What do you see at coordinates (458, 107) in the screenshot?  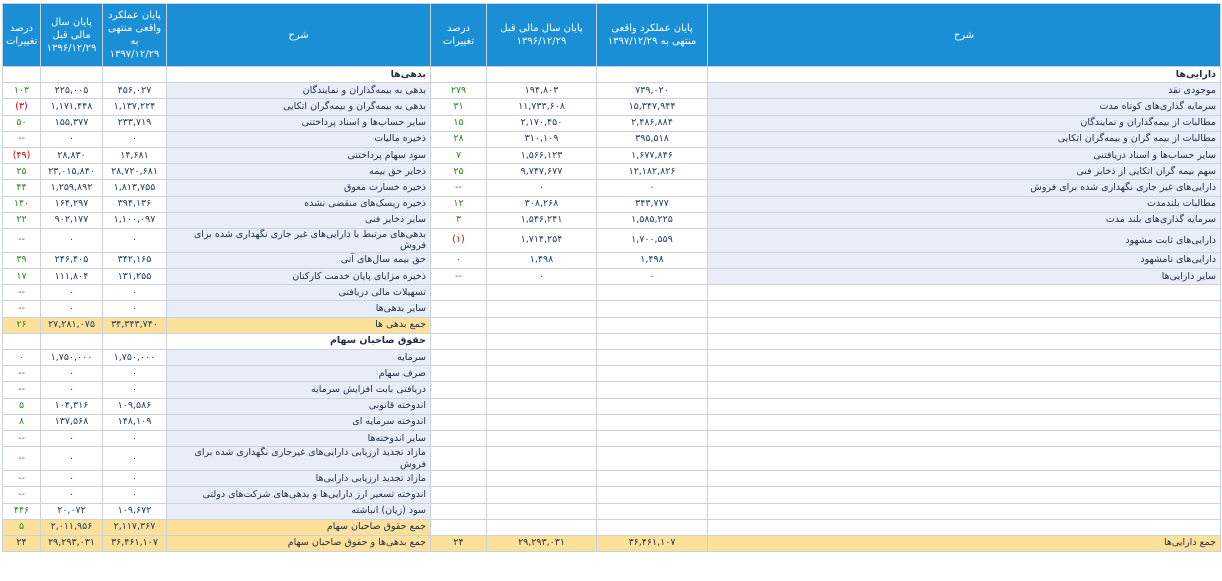 I see `right-pct-cell: ۳۱` at bounding box center [458, 107].